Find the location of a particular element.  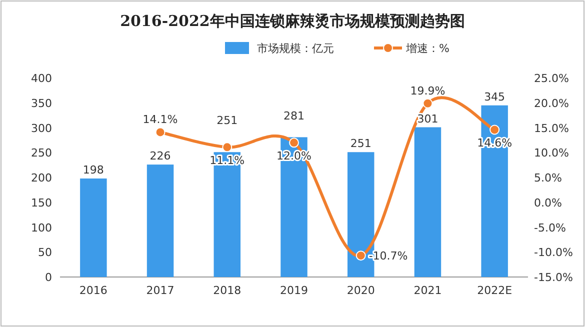

x-tick-label: 2017 is located at coordinates (160, 290).